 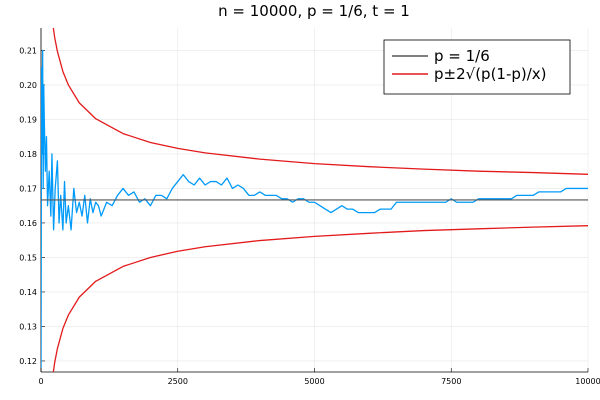 What do you see at coordinates (28, 85) in the screenshot?
I see `y-tick-label-8: 0.20` at bounding box center [28, 85].